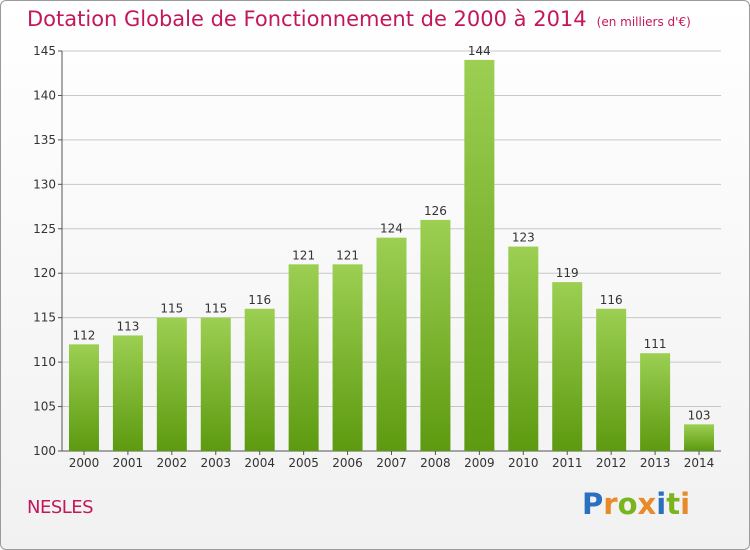  What do you see at coordinates (127, 393) in the screenshot?
I see `bar-2001` at bounding box center [127, 393].